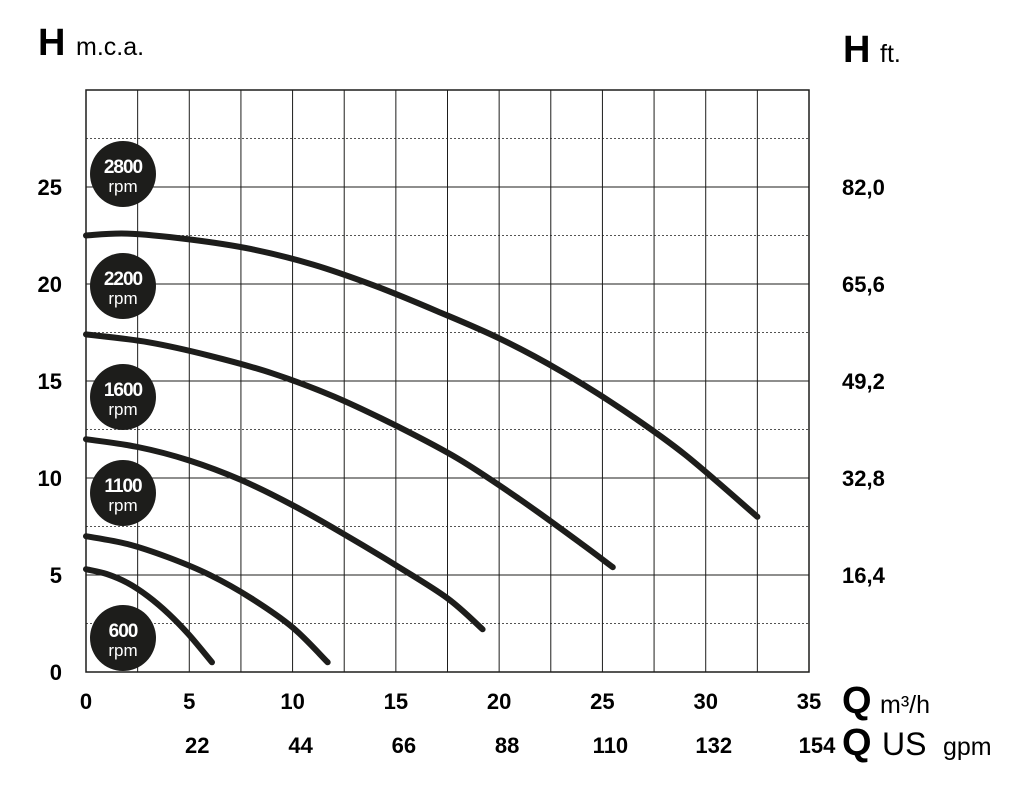 This screenshot has height=791, width=1035. What do you see at coordinates (50, 478) in the screenshot?
I see `y-left-tick-label: 10` at bounding box center [50, 478].